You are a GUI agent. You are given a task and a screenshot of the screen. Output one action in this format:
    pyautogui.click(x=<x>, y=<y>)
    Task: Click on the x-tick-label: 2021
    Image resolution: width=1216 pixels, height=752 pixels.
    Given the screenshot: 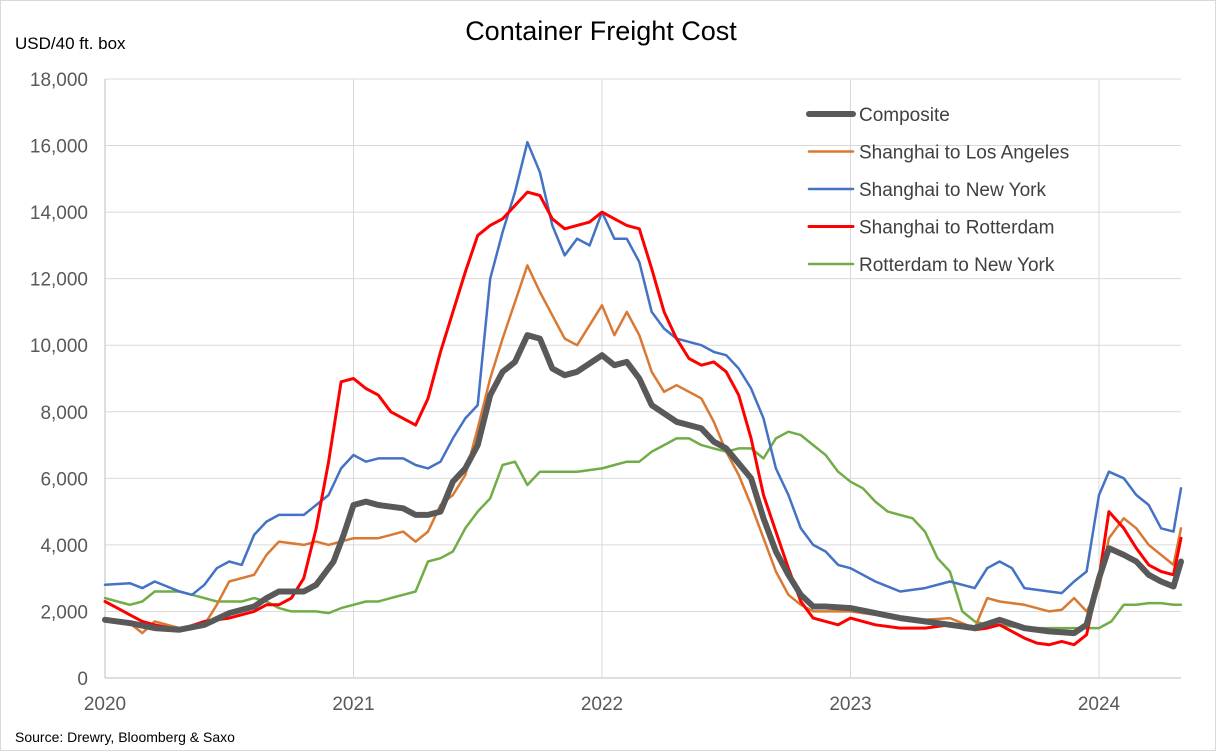 What is the action you would take?
    pyautogui.click(x=353, y=704)
    